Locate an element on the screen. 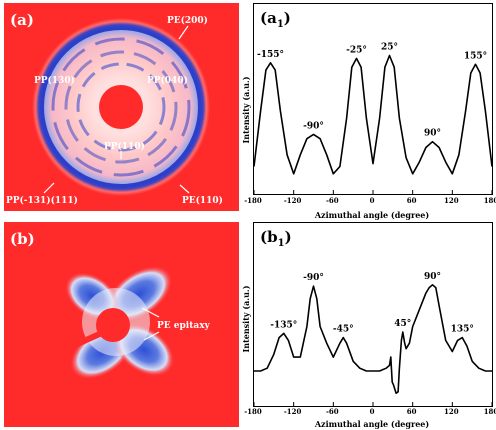 This screenshot has height=430, width=496. chart-b1-peak-label: 135° is located at coordinates (462, 330).